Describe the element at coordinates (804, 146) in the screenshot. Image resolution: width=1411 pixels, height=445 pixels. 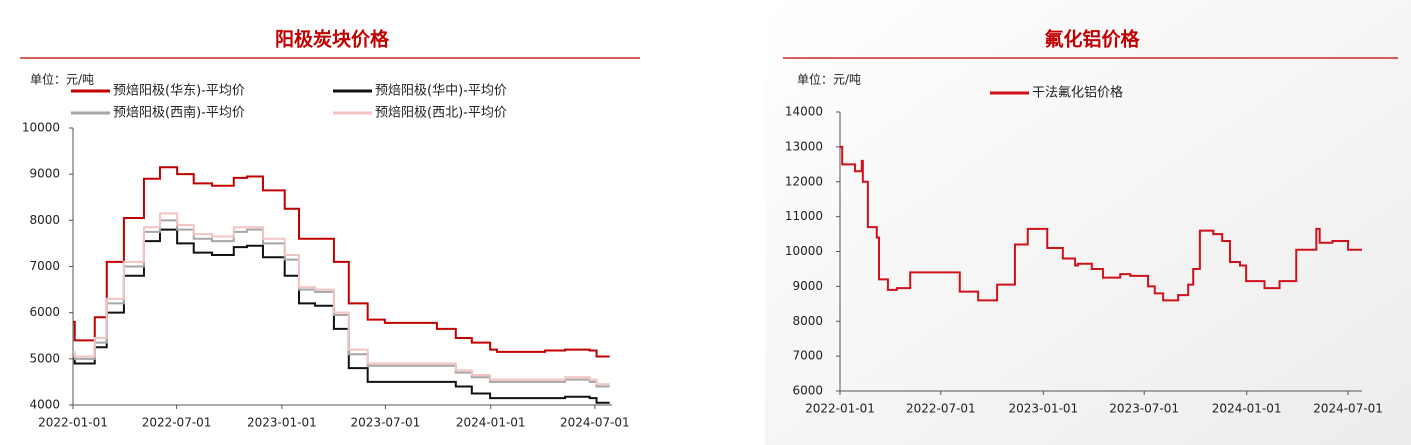
I see `y-tick-label: 13000` at that location.